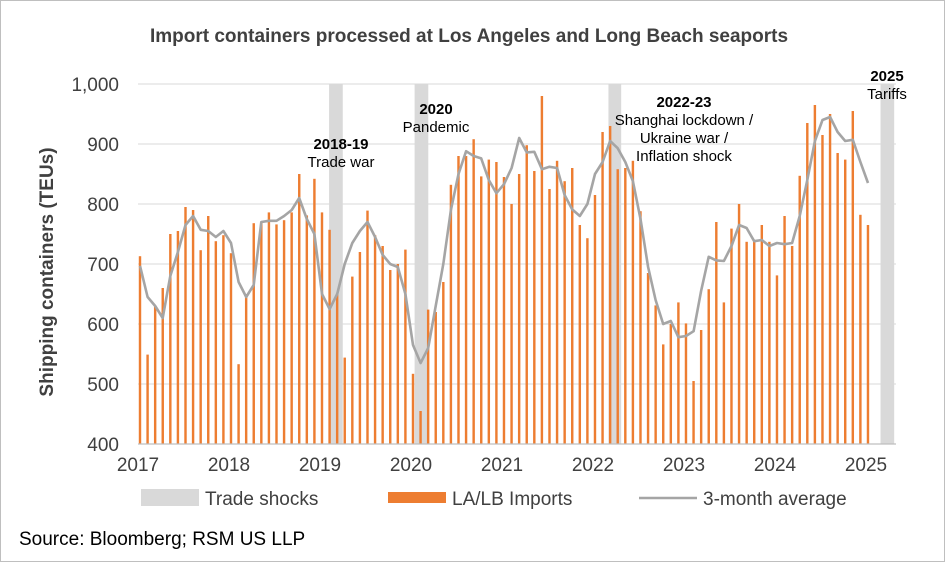 This screenshot has height=562, width=945. I want to click on annotation-text-4-1: Tariffs, so click(887, 94).